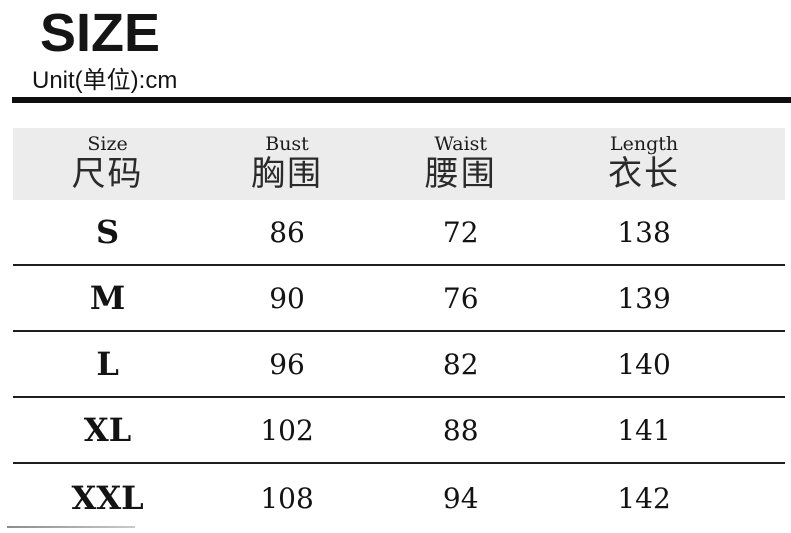 The height and width of the screenshot is (533, 791). What do you see at coordinates (399, 498) in the screenshot?
I see `table-row-xxl: XXL 108 94 142` at bounding box center [399, 498].